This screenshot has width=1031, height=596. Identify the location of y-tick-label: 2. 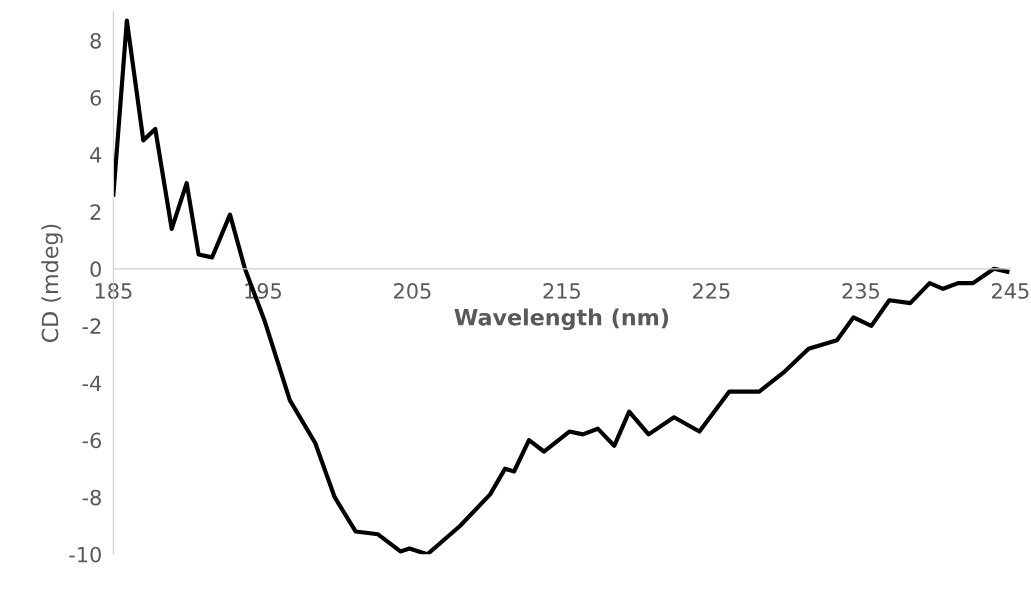
(95, 212).